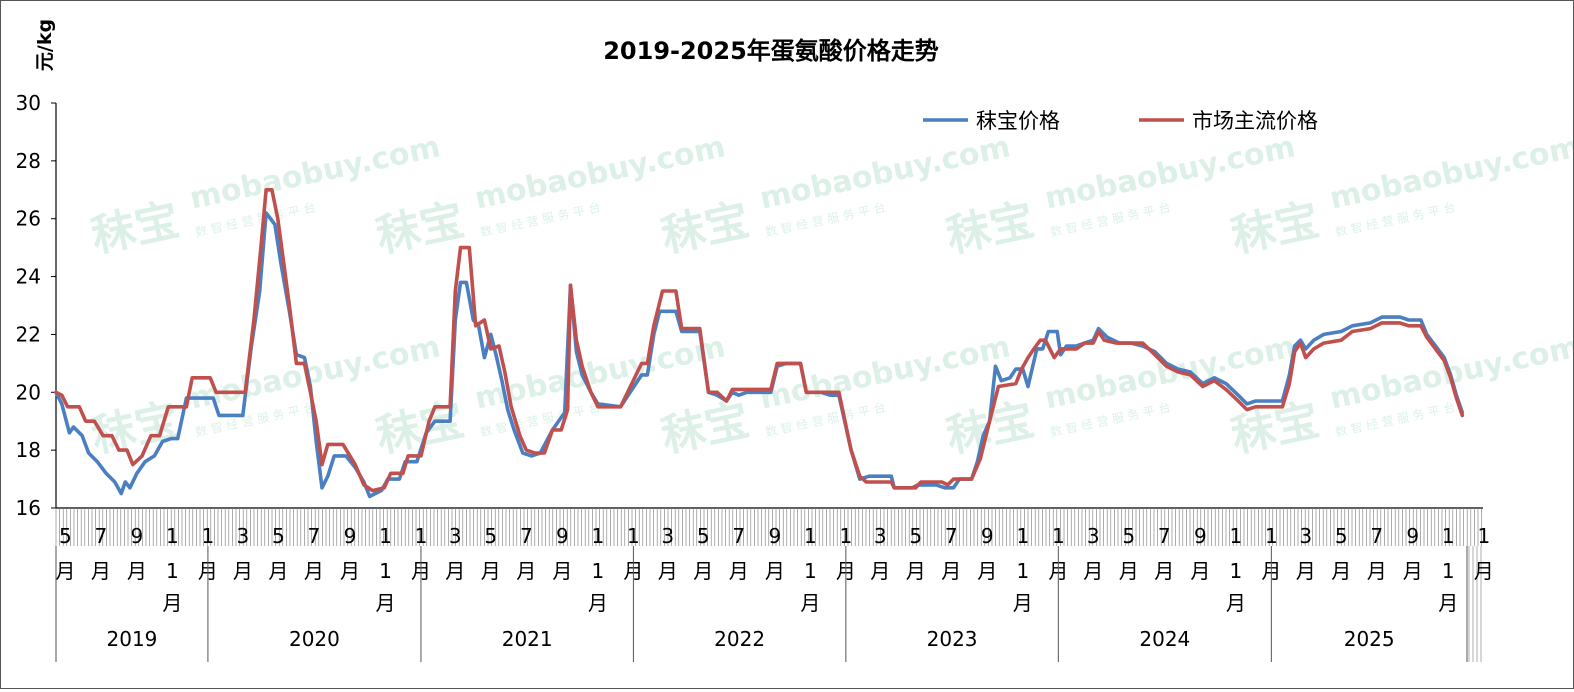 The height and width of the screenshot is (692, 1574). What do you see at coordinates (1255, 121) in the screenshot?
I see `legend-label: 市场主流价格` at bounding box center [1255, 121].